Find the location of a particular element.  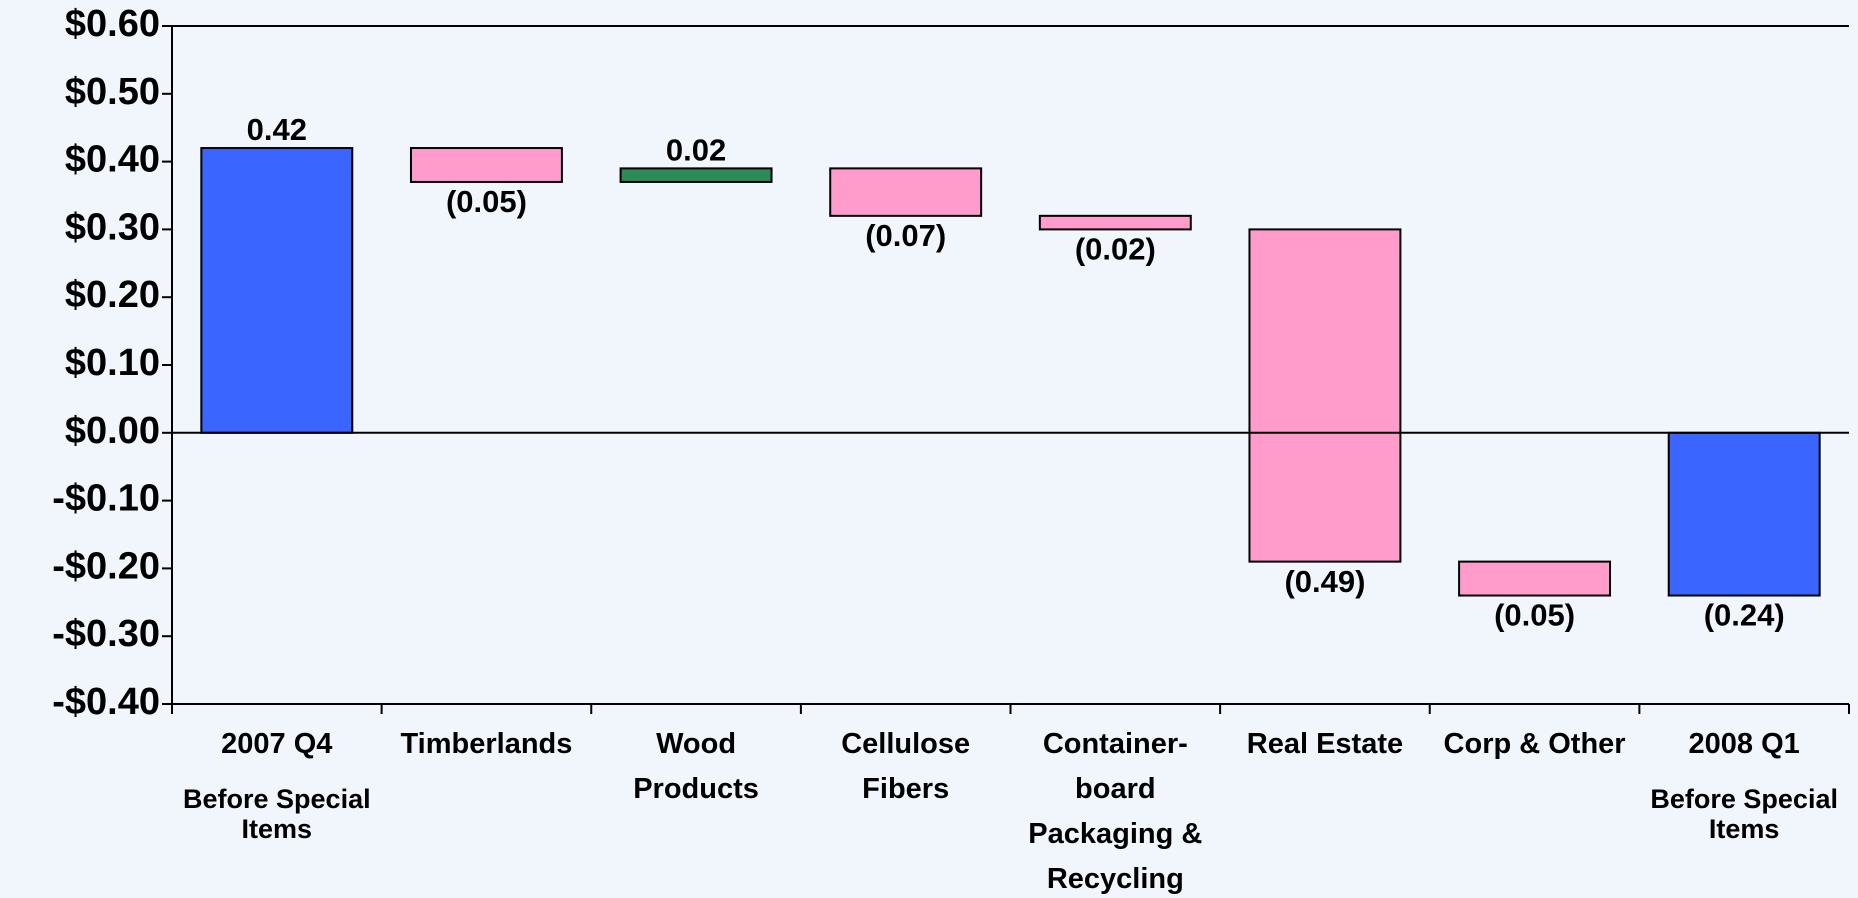

data-label: 0.02 is located at coordinates (696, 150).